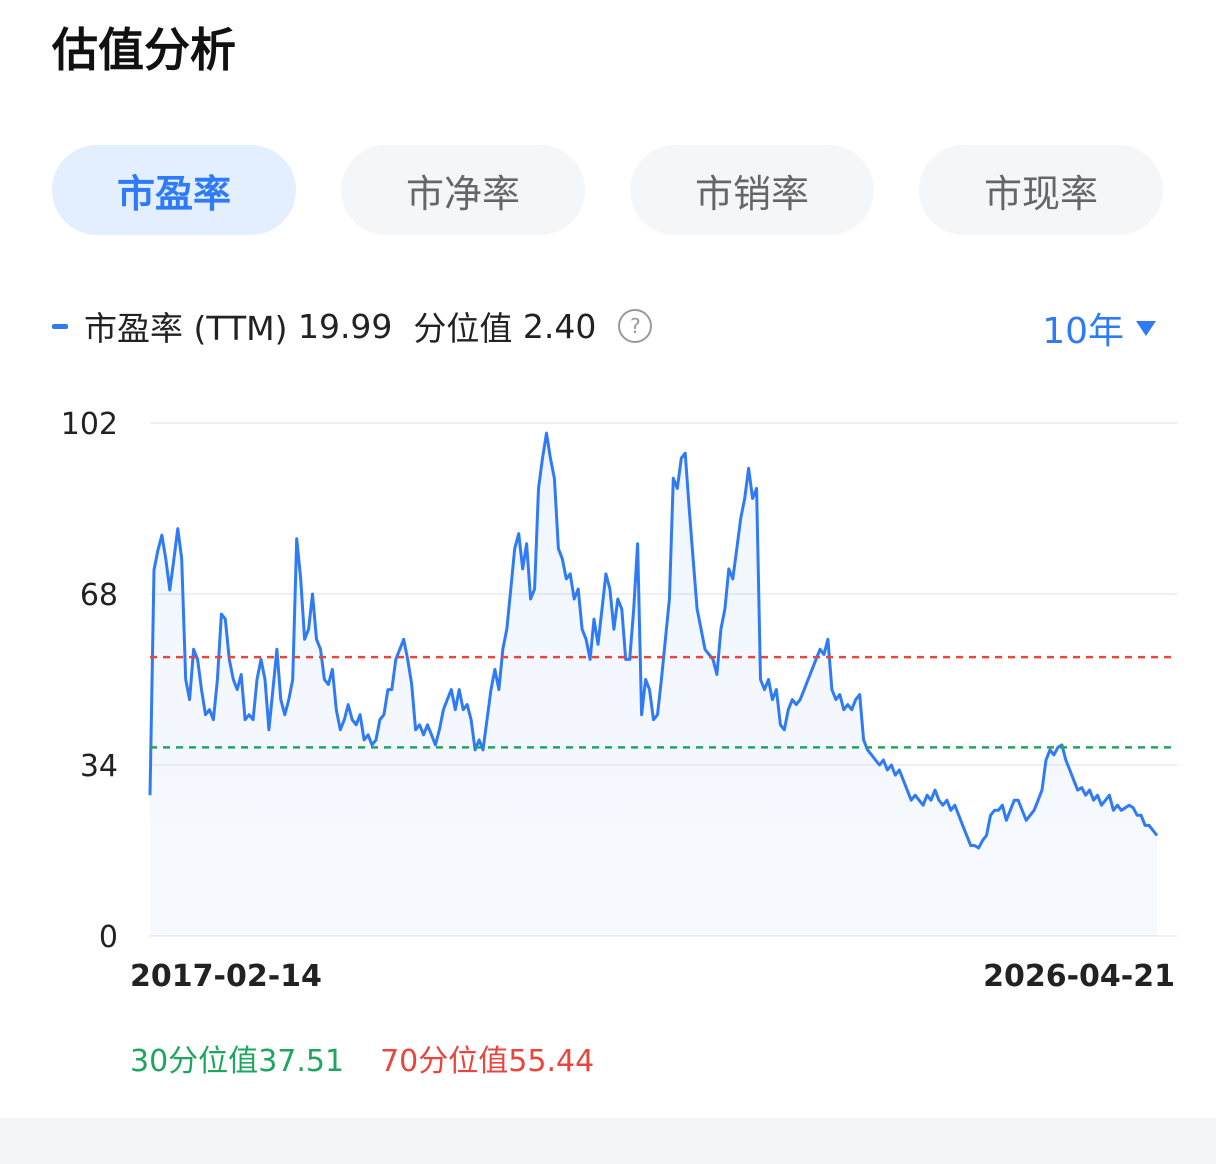 The height and width of the screenshot is (1164, 1216). I want to click on percentile-legend: 30分位值37.51 70分位值55.44, so click(362, 1058).